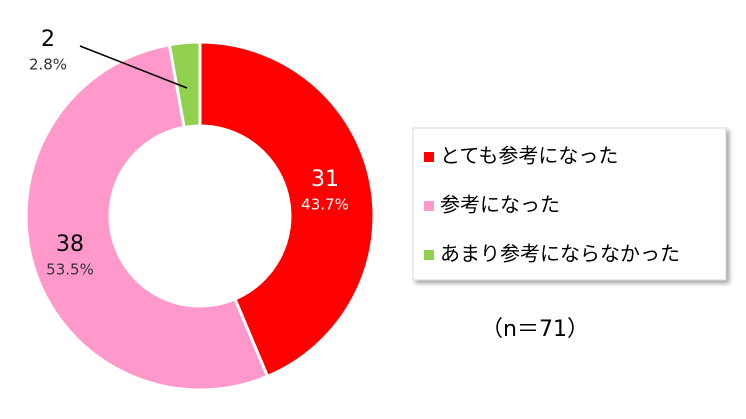 The width and height of the screenshot is (746, 419). Describe the element at coordinates (133, 67) in the screenshot. I see `leader-line` at that location.